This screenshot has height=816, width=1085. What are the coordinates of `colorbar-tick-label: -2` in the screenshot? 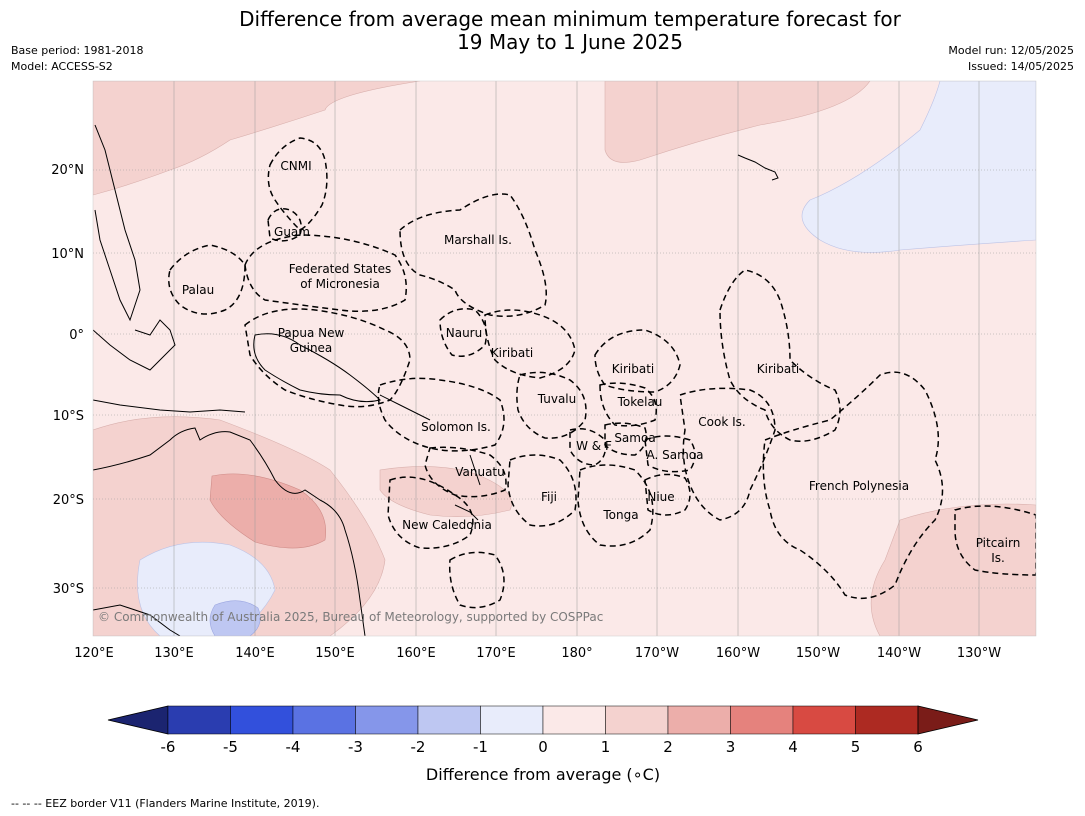 It's located at (418, 747).